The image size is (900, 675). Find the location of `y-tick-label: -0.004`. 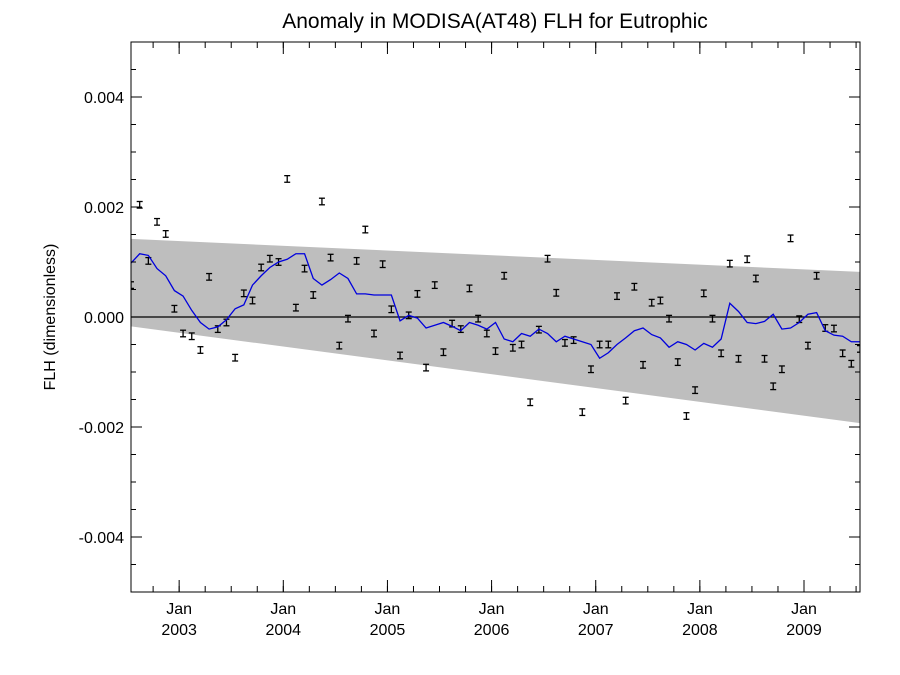

y-tick-label: -0.004 is located at coordinates (101, 538).